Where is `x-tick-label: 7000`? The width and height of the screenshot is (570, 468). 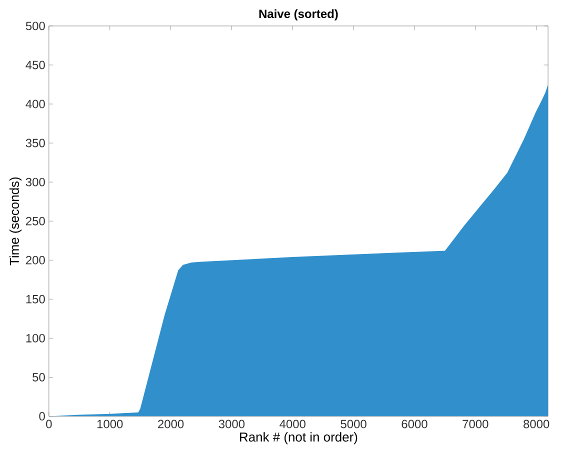 x-tick-label: 7000 is located at coordinates (475, 424).